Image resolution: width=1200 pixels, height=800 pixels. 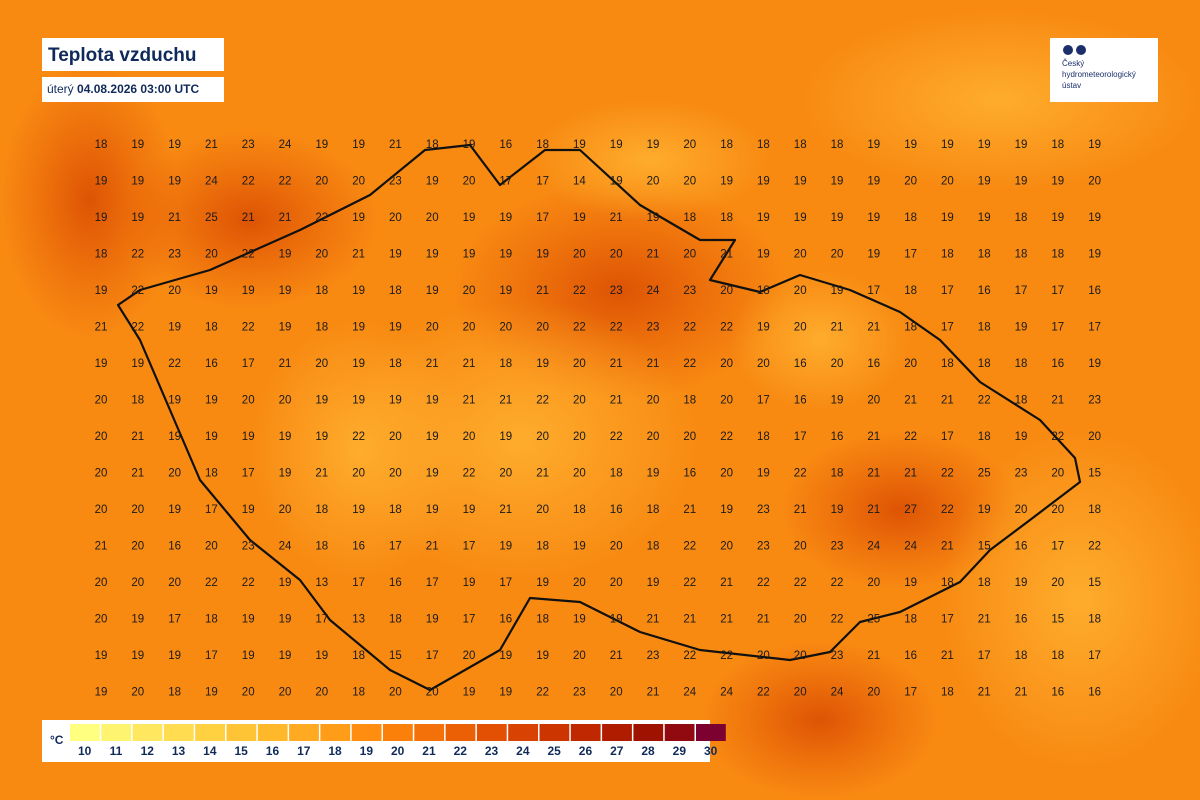 What do you see at coordinates (395, 656) in the screenshot?
I see `temperature-value: 15` at bounding box center [395, 656].